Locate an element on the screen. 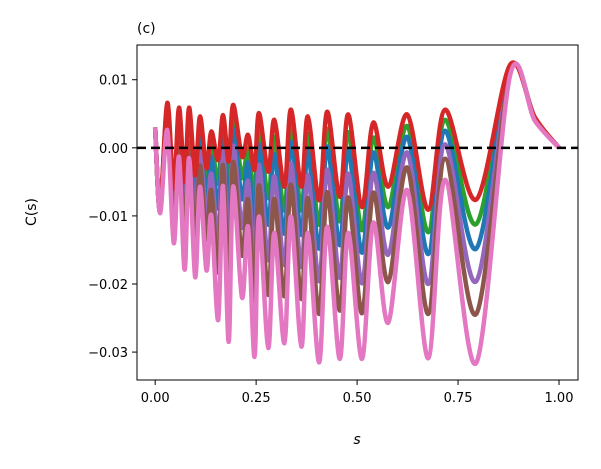  y-tick-label: −0.01 is located at coordinates (108, 217).